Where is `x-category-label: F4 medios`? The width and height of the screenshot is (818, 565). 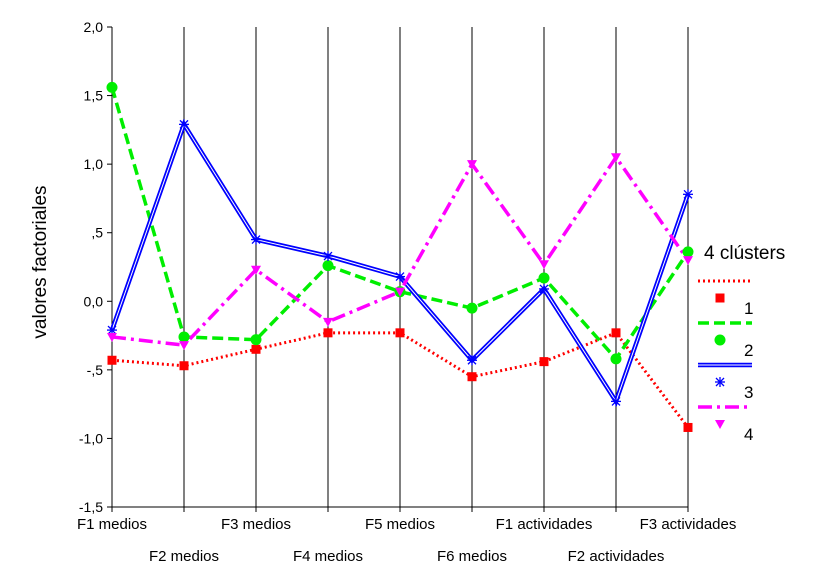
x-category-label: F4 medios is located at coordinates (328, 556).